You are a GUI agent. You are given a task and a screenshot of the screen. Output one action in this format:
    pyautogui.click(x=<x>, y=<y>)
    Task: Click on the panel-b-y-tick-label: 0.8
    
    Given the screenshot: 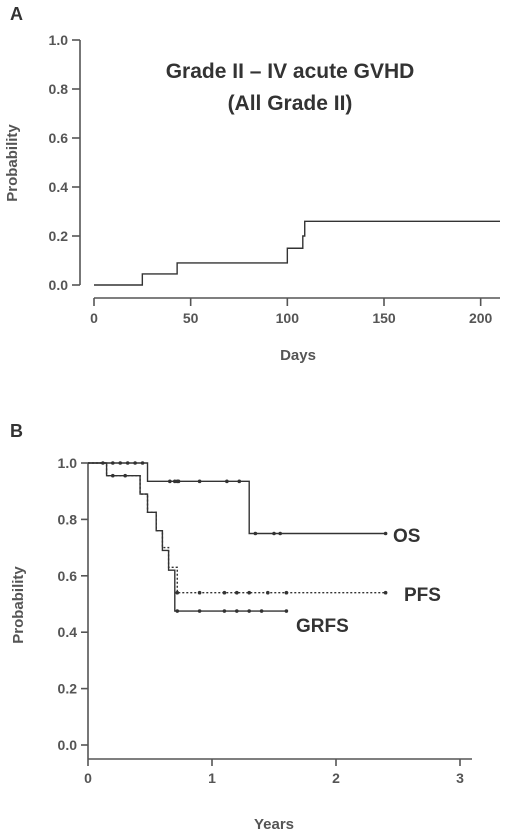 What is the action you would take?
    pyautogui.click(x=68, y=519)
    